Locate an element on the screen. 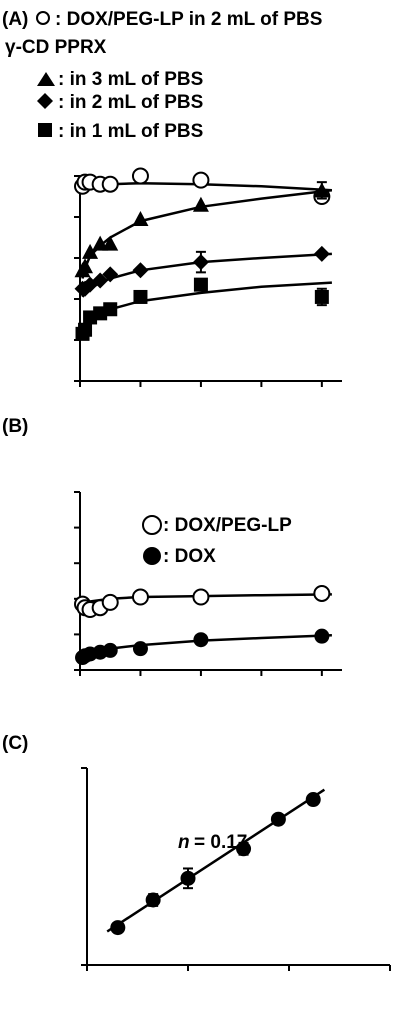 Image resolution: width=402 pixels, height=1024 pixels. panel-label-a: (A) is located at coordinates (15, 19).